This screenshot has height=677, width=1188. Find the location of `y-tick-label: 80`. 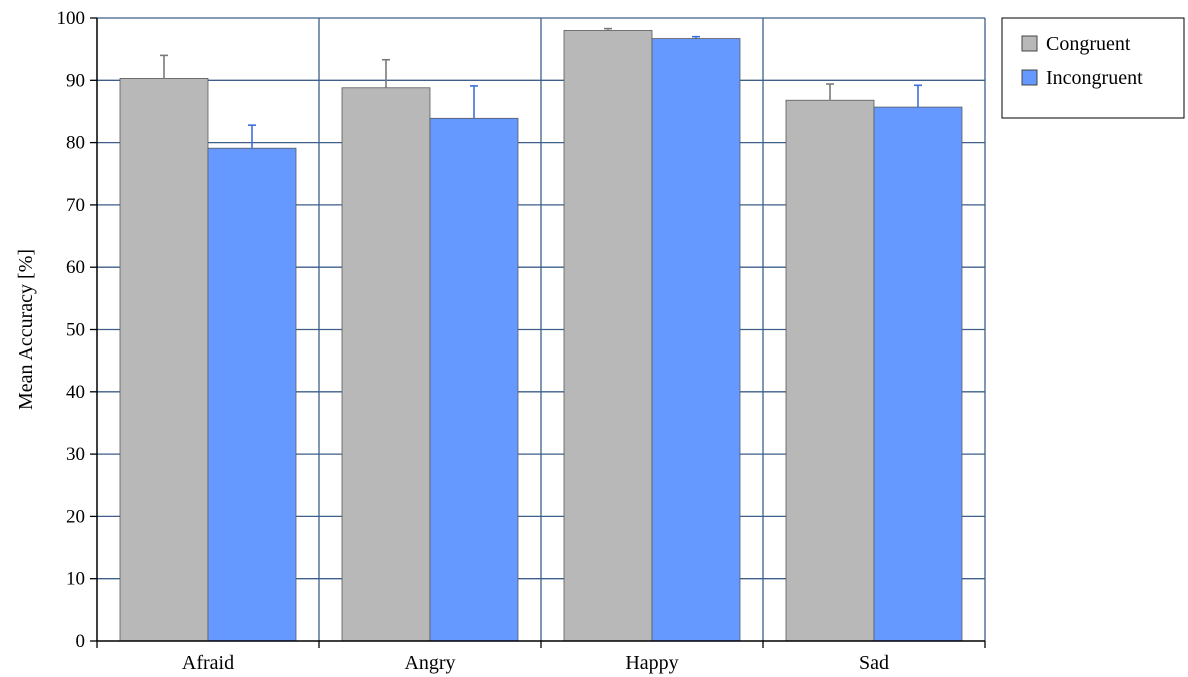

y-tick-label: 80 is located at coordinates (75, 143).